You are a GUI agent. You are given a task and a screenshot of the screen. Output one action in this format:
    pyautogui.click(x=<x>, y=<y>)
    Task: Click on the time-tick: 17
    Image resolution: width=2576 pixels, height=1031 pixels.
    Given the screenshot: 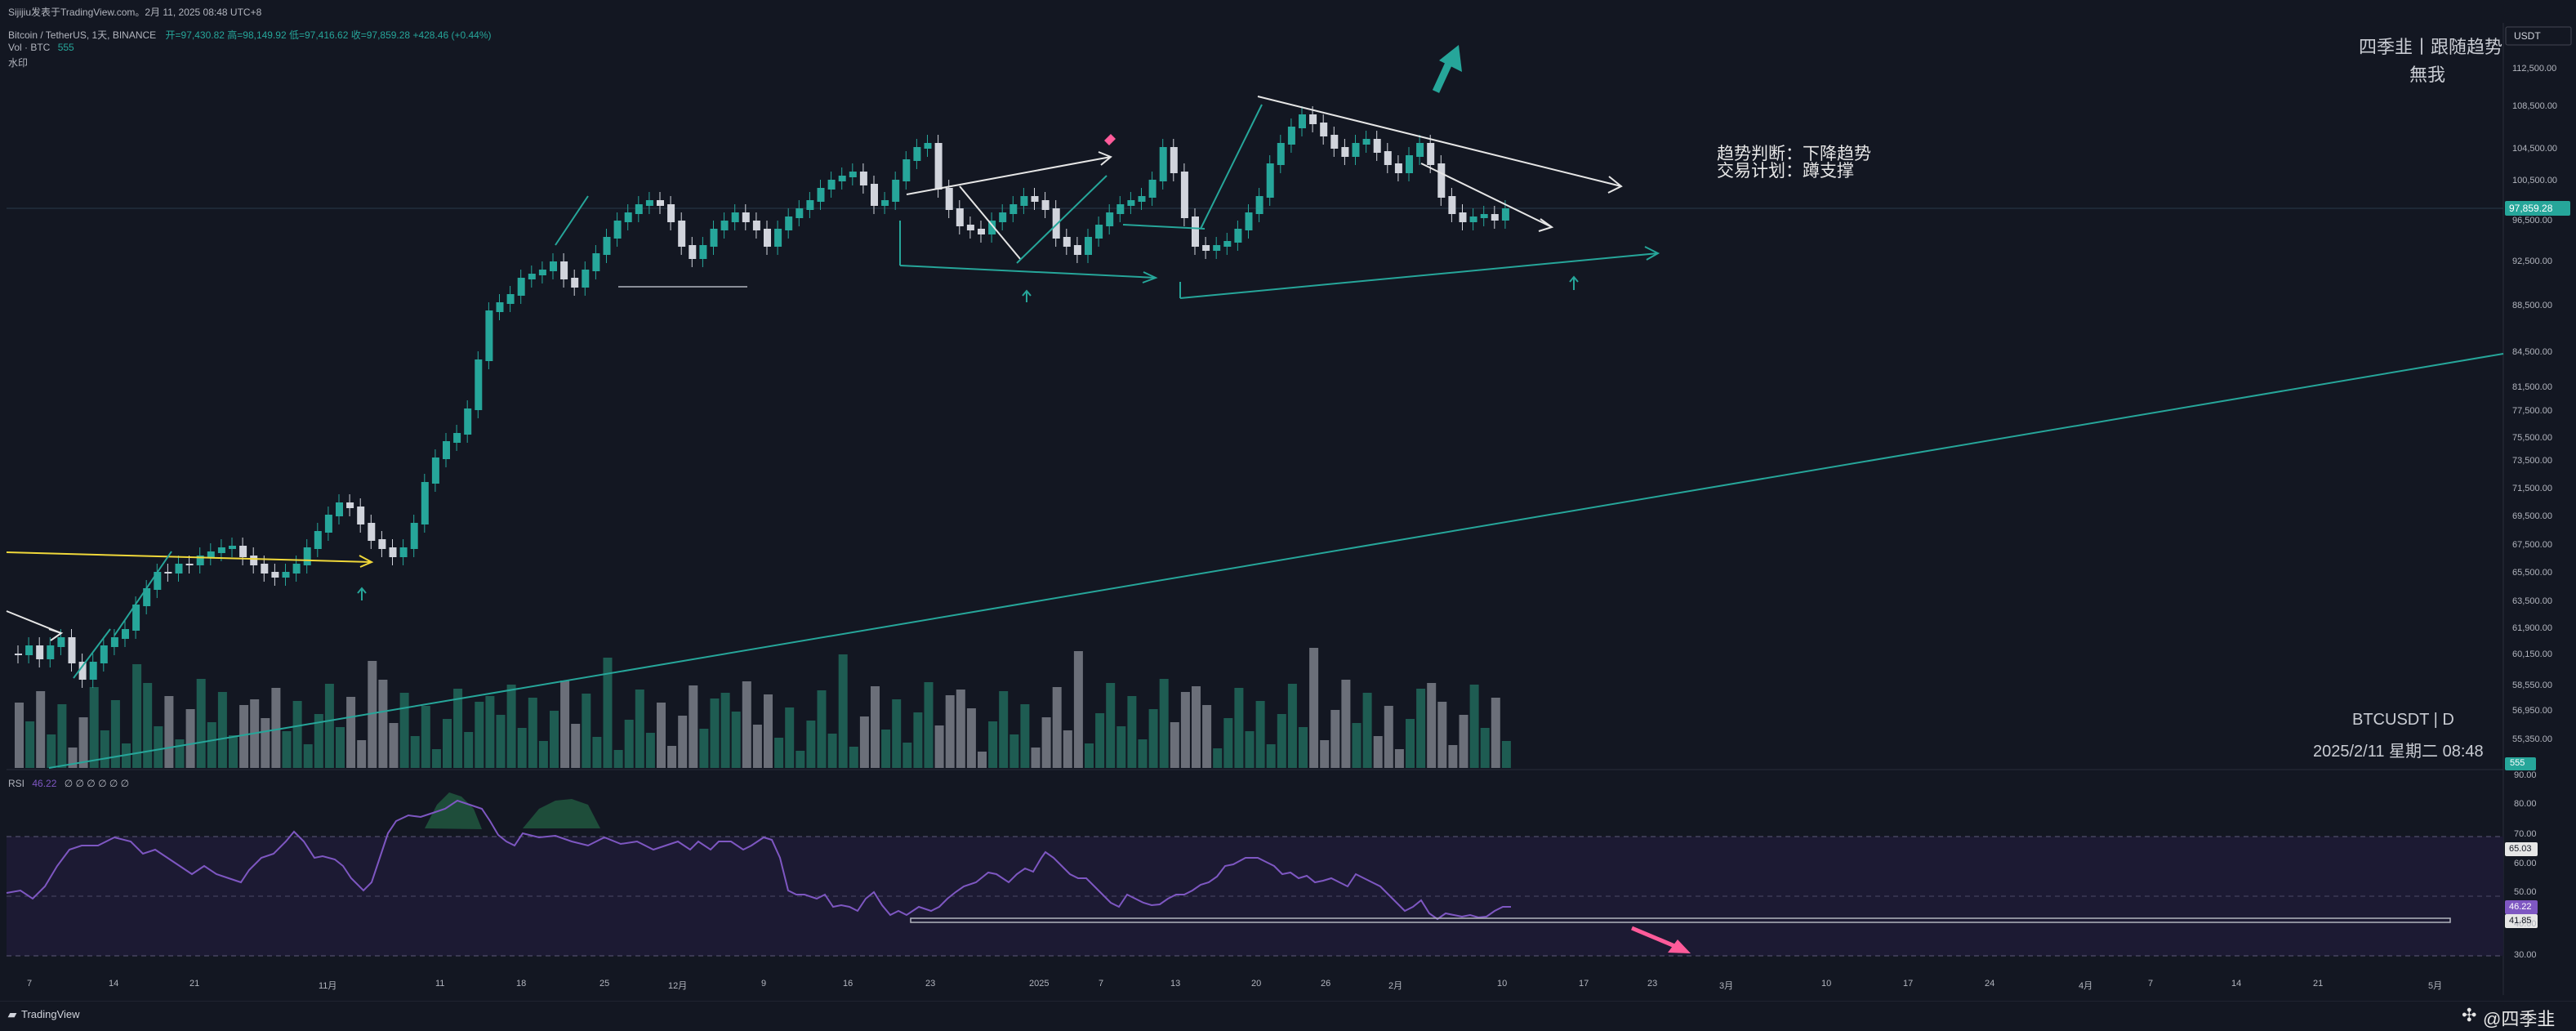 What is the action you would take?
    pyautogui.click(x=1584, y=984)
    